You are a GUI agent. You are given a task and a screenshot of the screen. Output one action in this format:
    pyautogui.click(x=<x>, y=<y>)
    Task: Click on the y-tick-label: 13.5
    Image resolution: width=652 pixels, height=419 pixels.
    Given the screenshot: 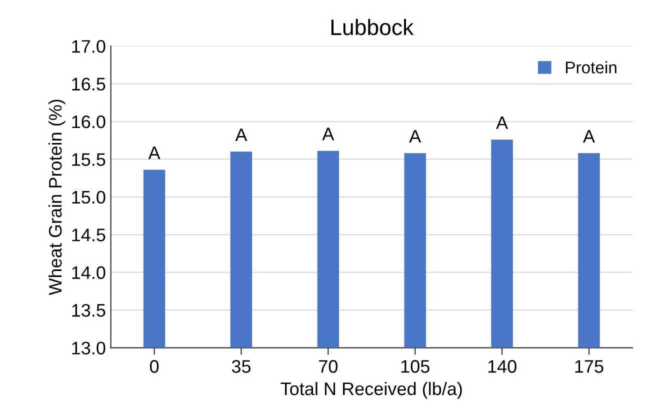 What is the action you would take?
    pyautogui.click(x=89, y=310)
    